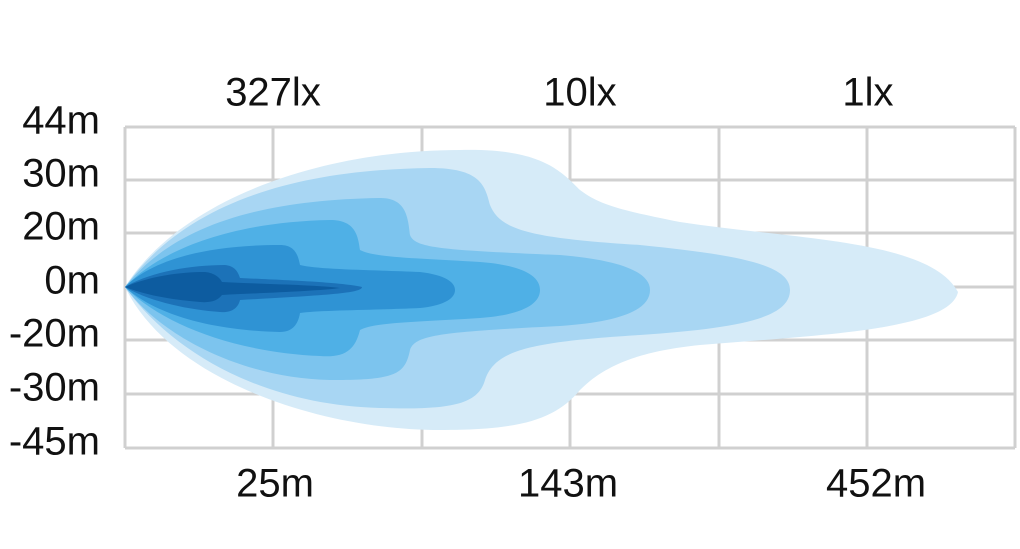 Image resolution: width=1020 pixels, height=549 pixels. What do you see at coordinates (876, 484) in the screenshot?
I see `distance-label: 452m` at bounding box center [876, 484].